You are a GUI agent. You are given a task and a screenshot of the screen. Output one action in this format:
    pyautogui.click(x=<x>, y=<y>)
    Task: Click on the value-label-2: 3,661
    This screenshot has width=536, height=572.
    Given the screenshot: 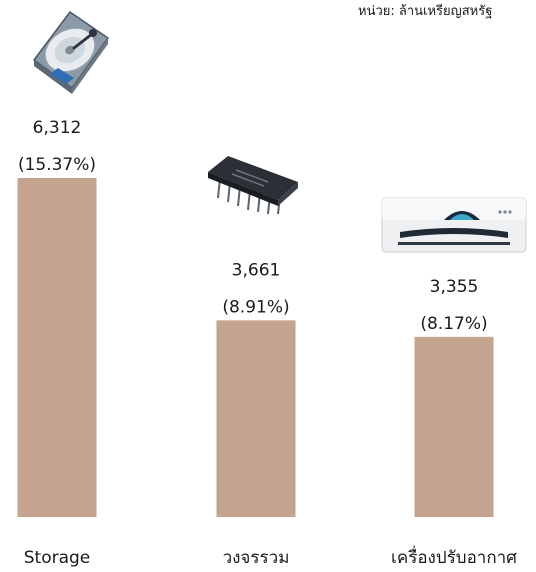 What is the action you would take?
    pyautogui.click(x=256, y=270)
    